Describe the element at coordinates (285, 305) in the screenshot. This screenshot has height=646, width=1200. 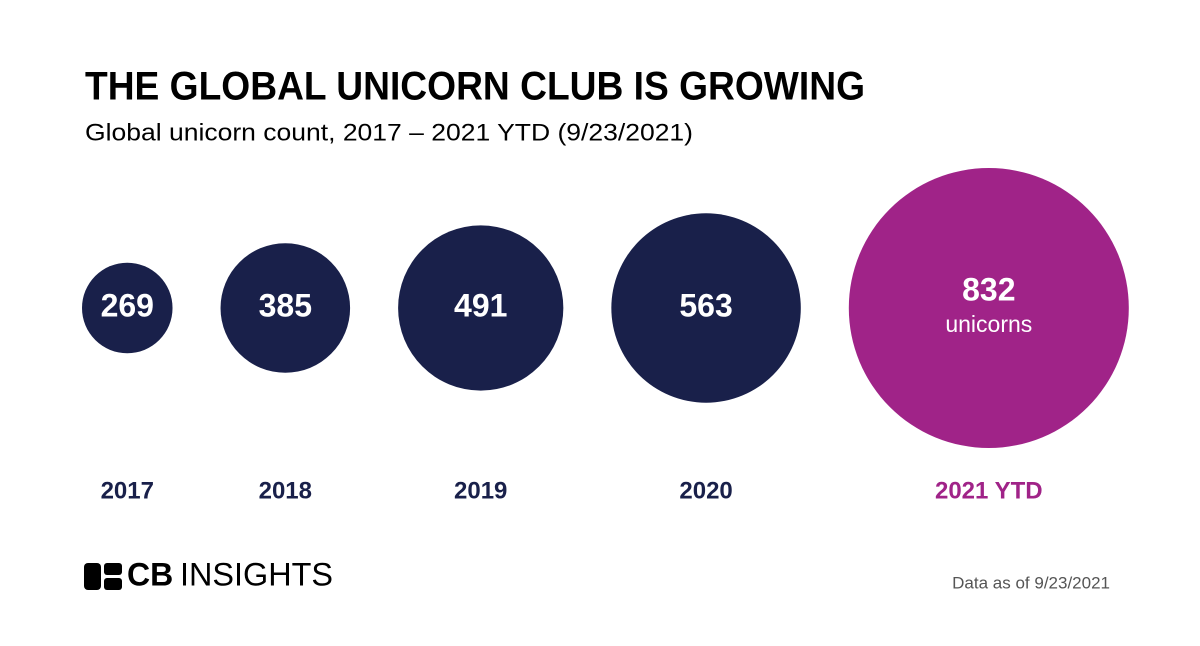
I see `data-label: 385` at that location.